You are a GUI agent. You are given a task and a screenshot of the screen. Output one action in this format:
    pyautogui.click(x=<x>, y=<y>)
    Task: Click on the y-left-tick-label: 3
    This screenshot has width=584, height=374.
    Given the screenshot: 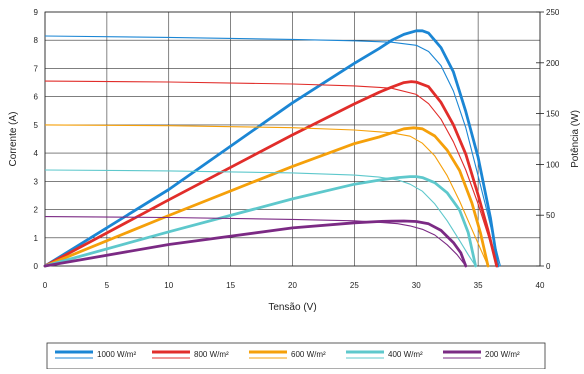 What is the action you would take?
    pyautogui.click(x=36, y=181)
    